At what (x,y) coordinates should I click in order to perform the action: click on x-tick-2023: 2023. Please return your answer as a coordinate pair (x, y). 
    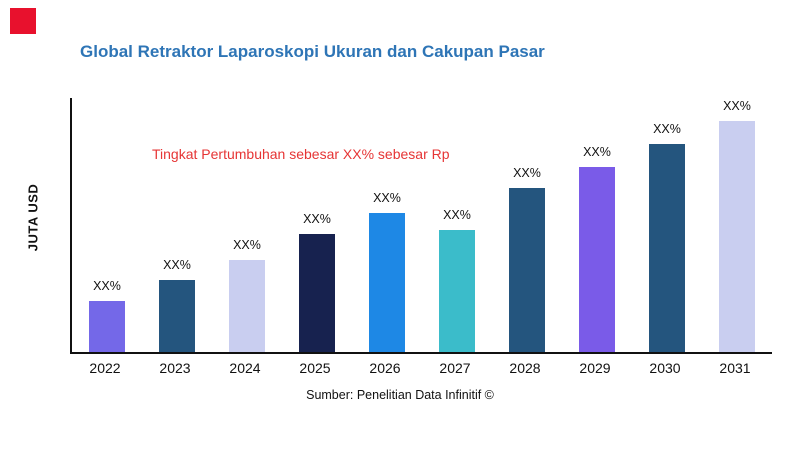
    Looking at the image, I should click on (175, 368).